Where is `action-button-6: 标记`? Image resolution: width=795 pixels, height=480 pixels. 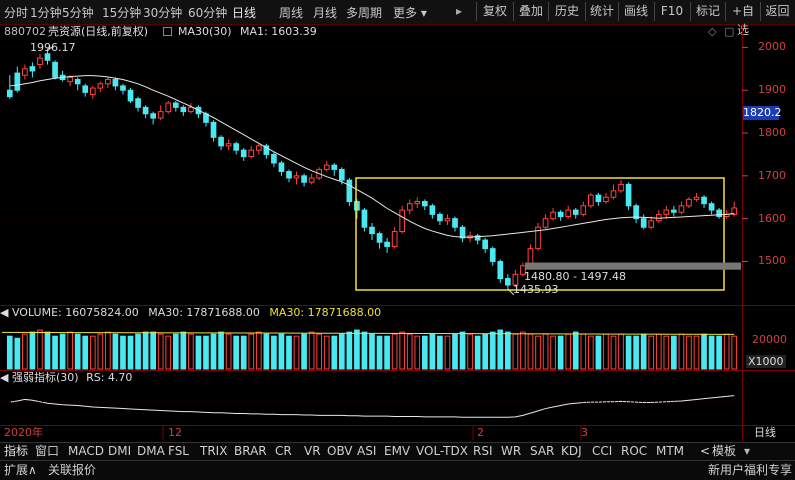
action-button-6: 标记 is located at coordinates (707, 11).